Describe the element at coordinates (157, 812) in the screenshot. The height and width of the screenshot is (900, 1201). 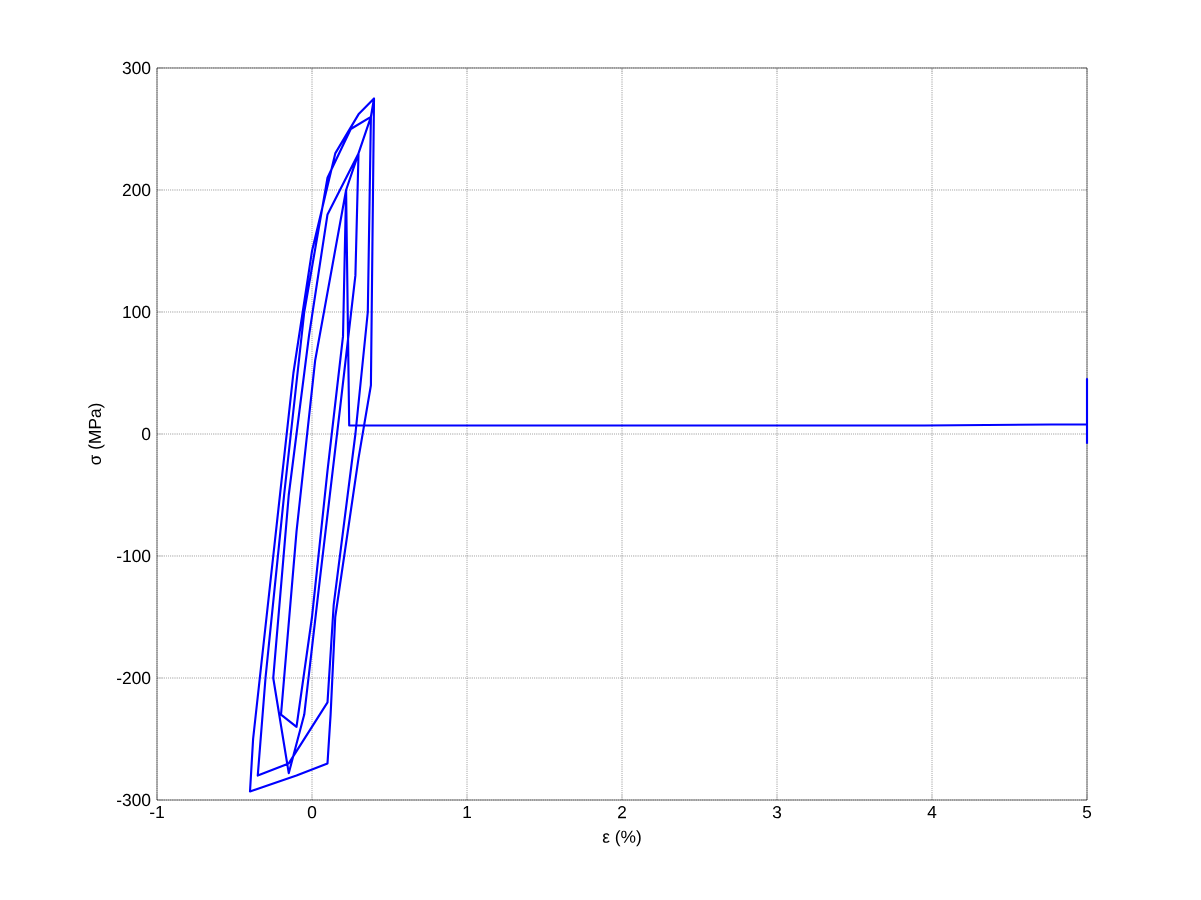
I see `x-tick-label: -1` at that location.